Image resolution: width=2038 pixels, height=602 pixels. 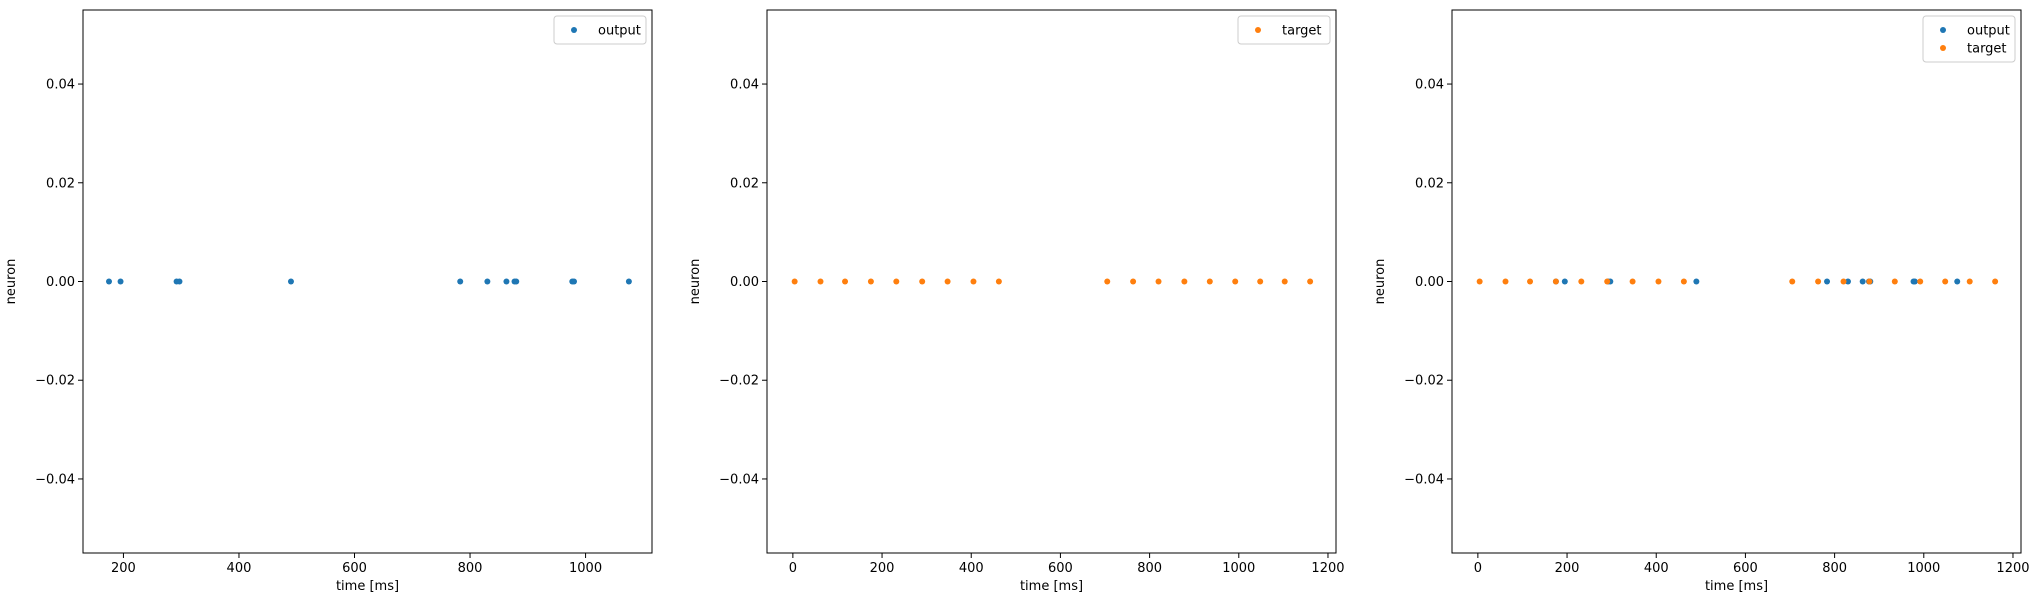 I want to click on legend-label: output, so click(x=619, y=31).